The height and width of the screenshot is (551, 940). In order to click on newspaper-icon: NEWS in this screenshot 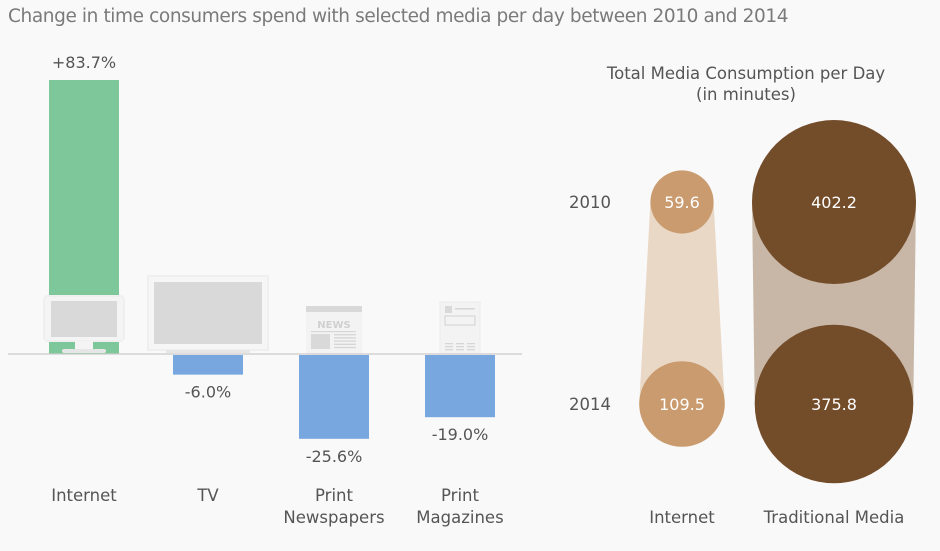, I will do `click(334, 330)`.